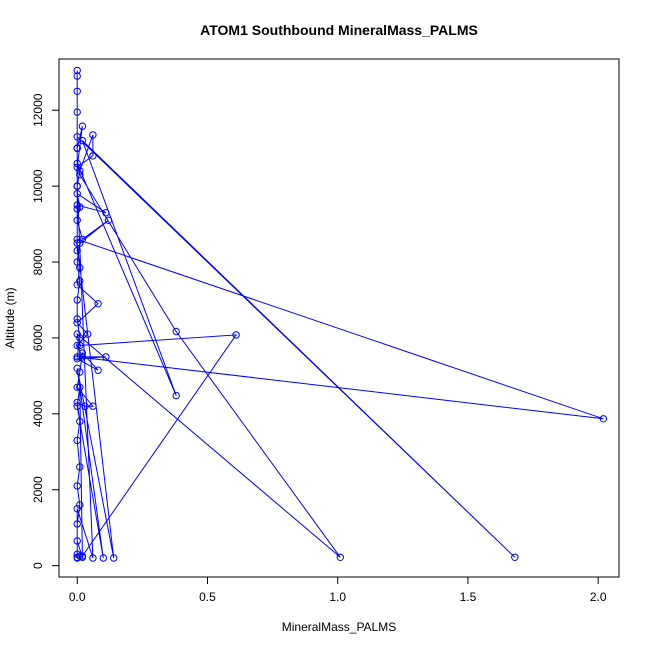  I want to click on y-tick-label: 2000, so click(38, 489).